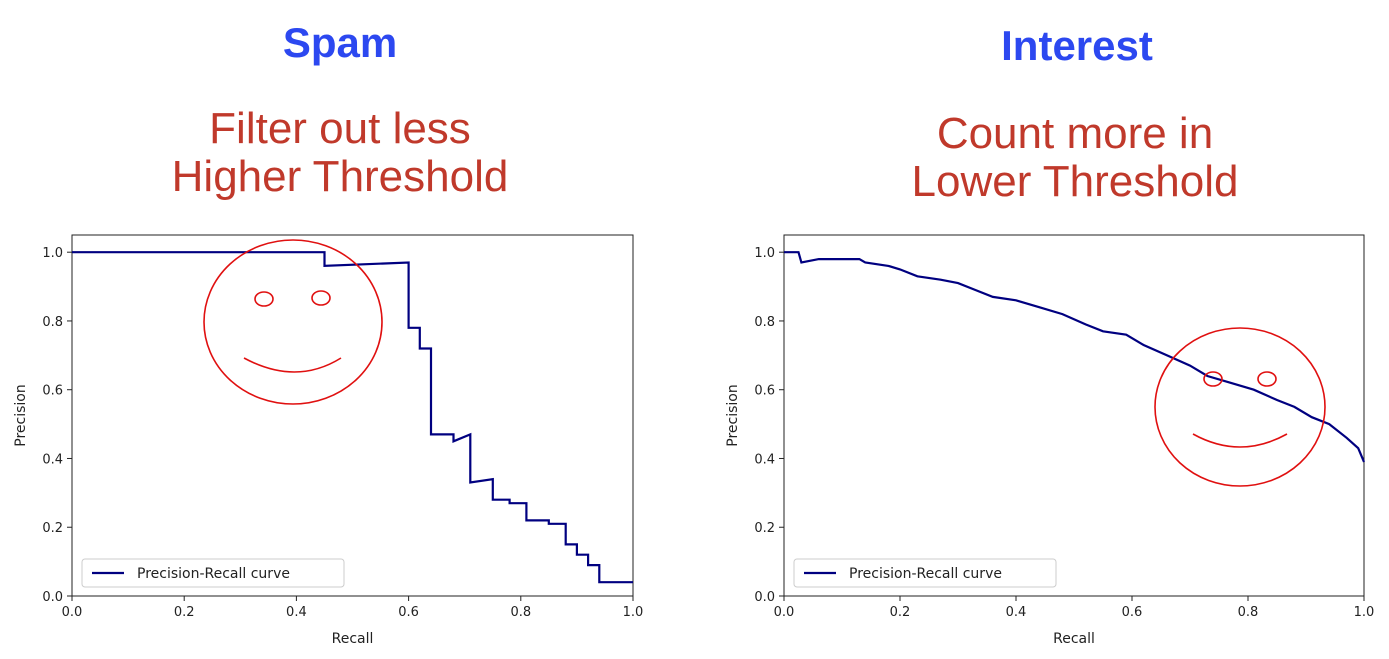 The image size is (1389, 659). I want to click on panel-2-subtitle-line-1: Count more in, so click(1075, 133).